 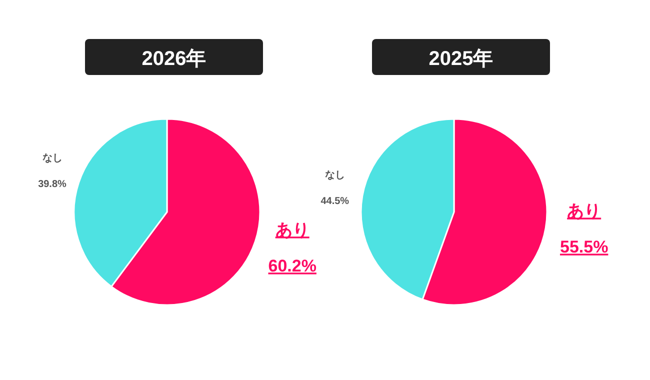 What do you see at coordinates (52, 184) in the screenshot?
I see `data-label: 39.8%` at bounding box center [52, 184].